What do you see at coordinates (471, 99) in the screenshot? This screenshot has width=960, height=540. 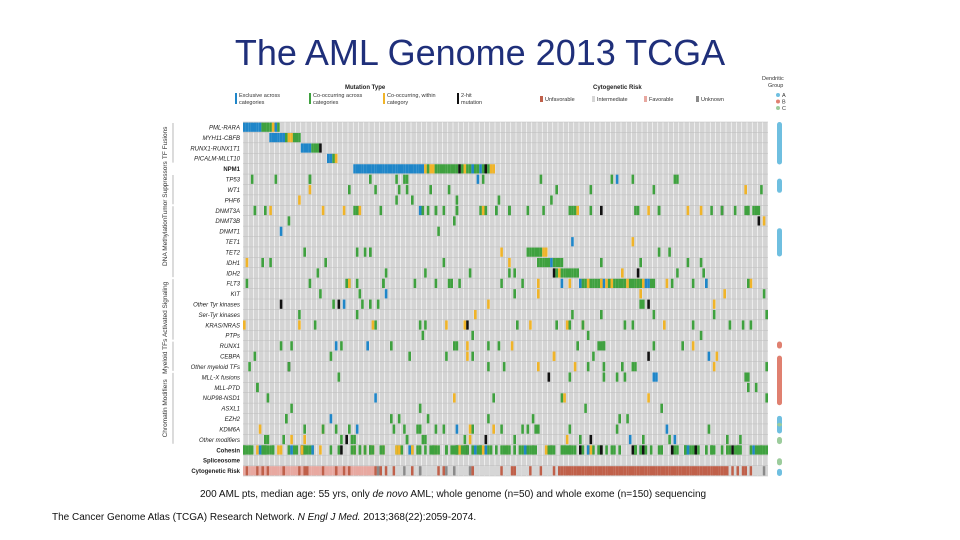 I see `legend-mutation-label: 2-hit mutation` at bounding box center [471, 99].